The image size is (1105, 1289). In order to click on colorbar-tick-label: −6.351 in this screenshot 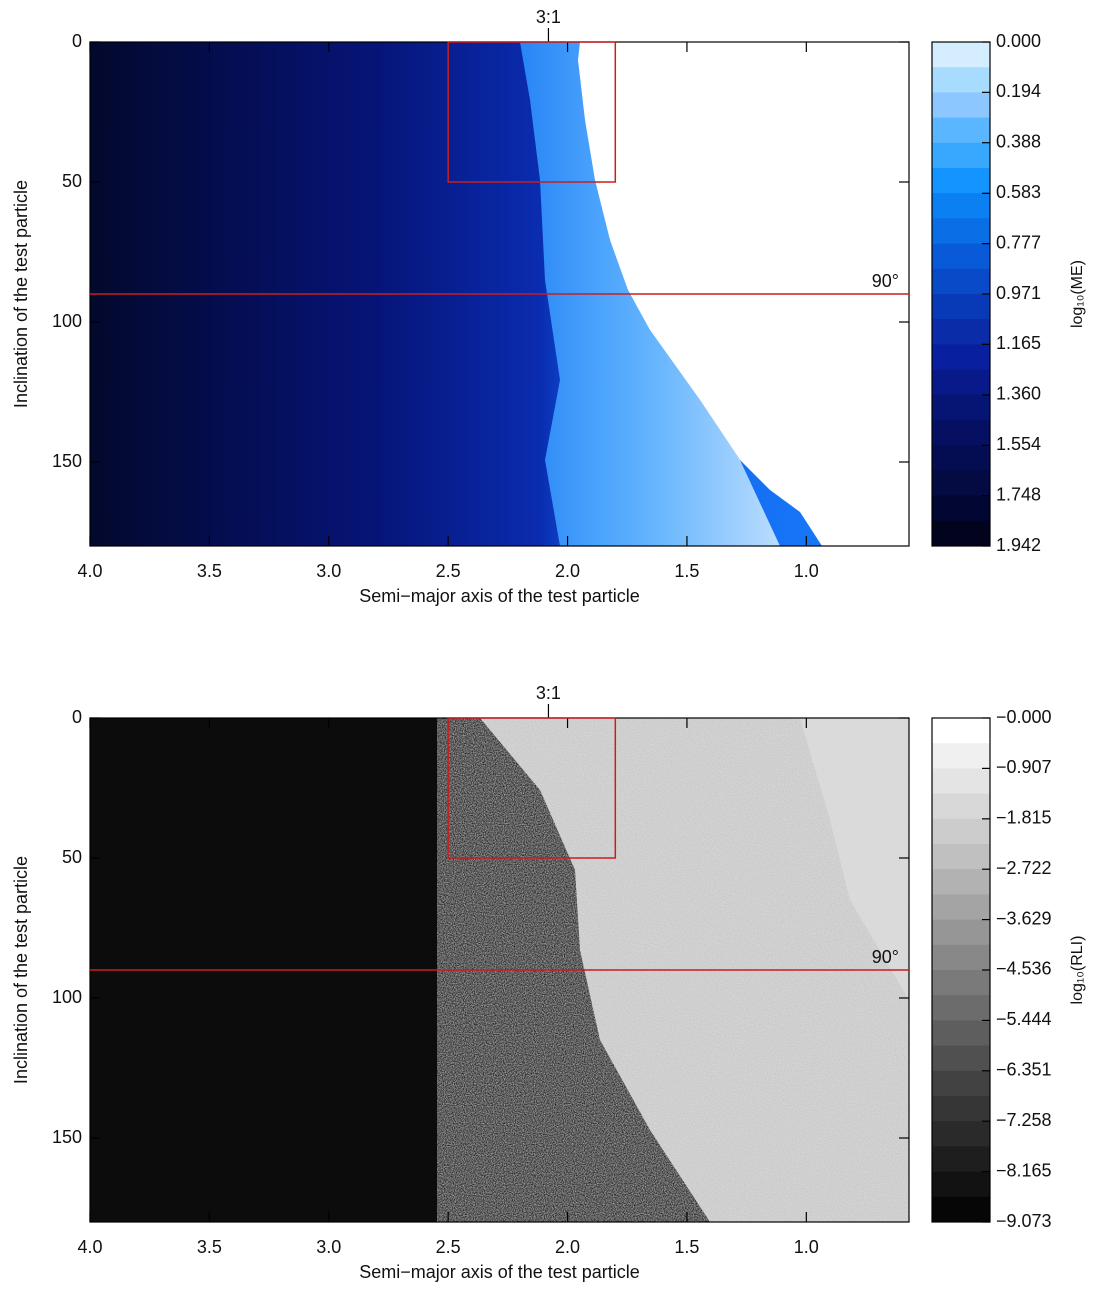, I will do `click(1024, 1070)`.